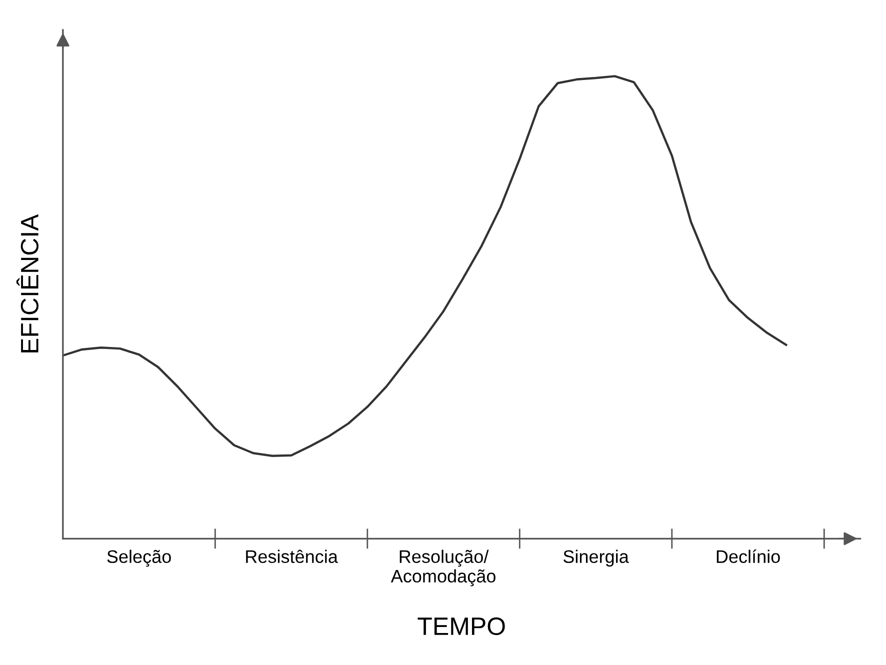 Image resolution: width=886 pixels, height=665 pixels. I want to click on x-tick-label: Sinergia, so click(596, 558).